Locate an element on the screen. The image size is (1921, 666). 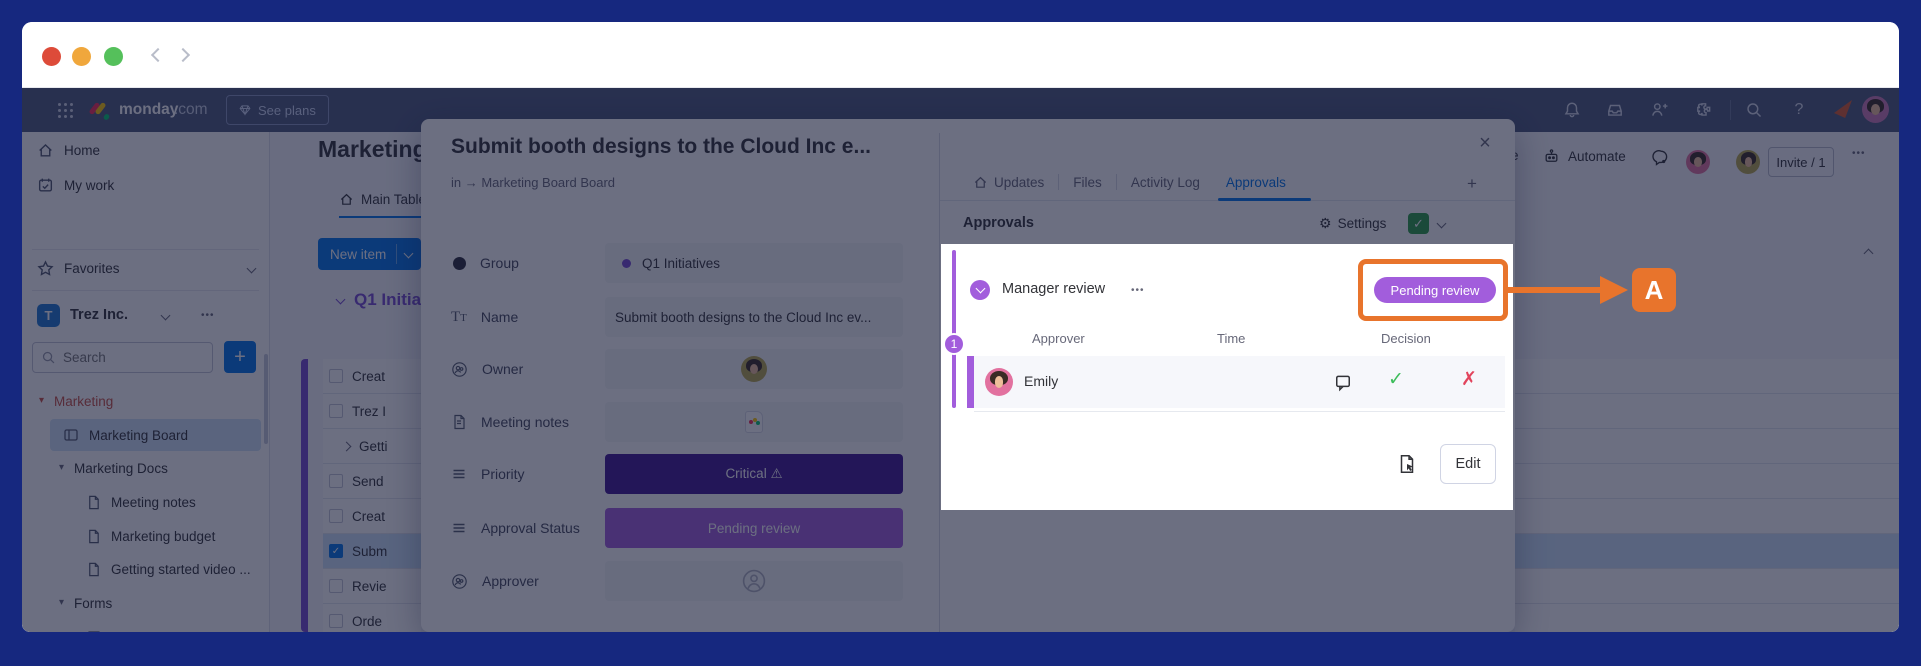
approval-check-icon: ✓ is located at coordinates (1418, 223).